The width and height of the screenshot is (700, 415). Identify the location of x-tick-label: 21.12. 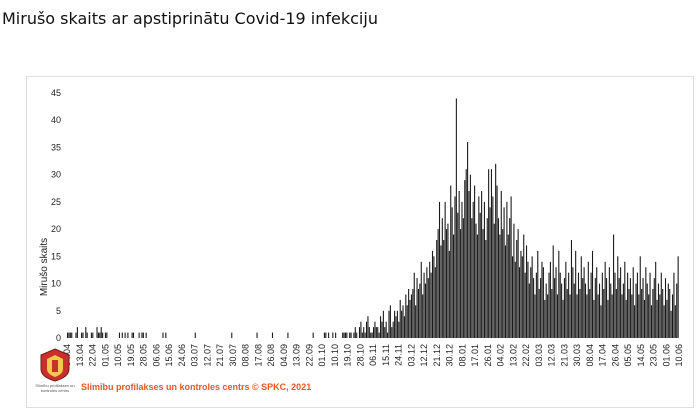
(437, 355).